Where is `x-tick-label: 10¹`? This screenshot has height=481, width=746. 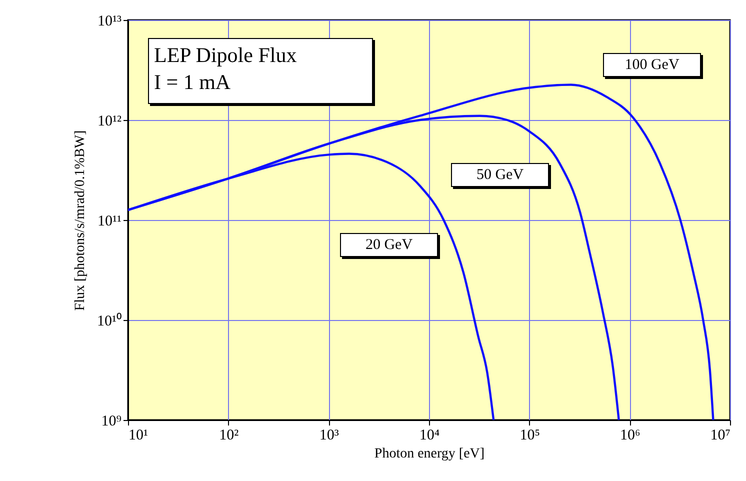 x-tick-label: 10¹ is located at coordinates (138, 436).